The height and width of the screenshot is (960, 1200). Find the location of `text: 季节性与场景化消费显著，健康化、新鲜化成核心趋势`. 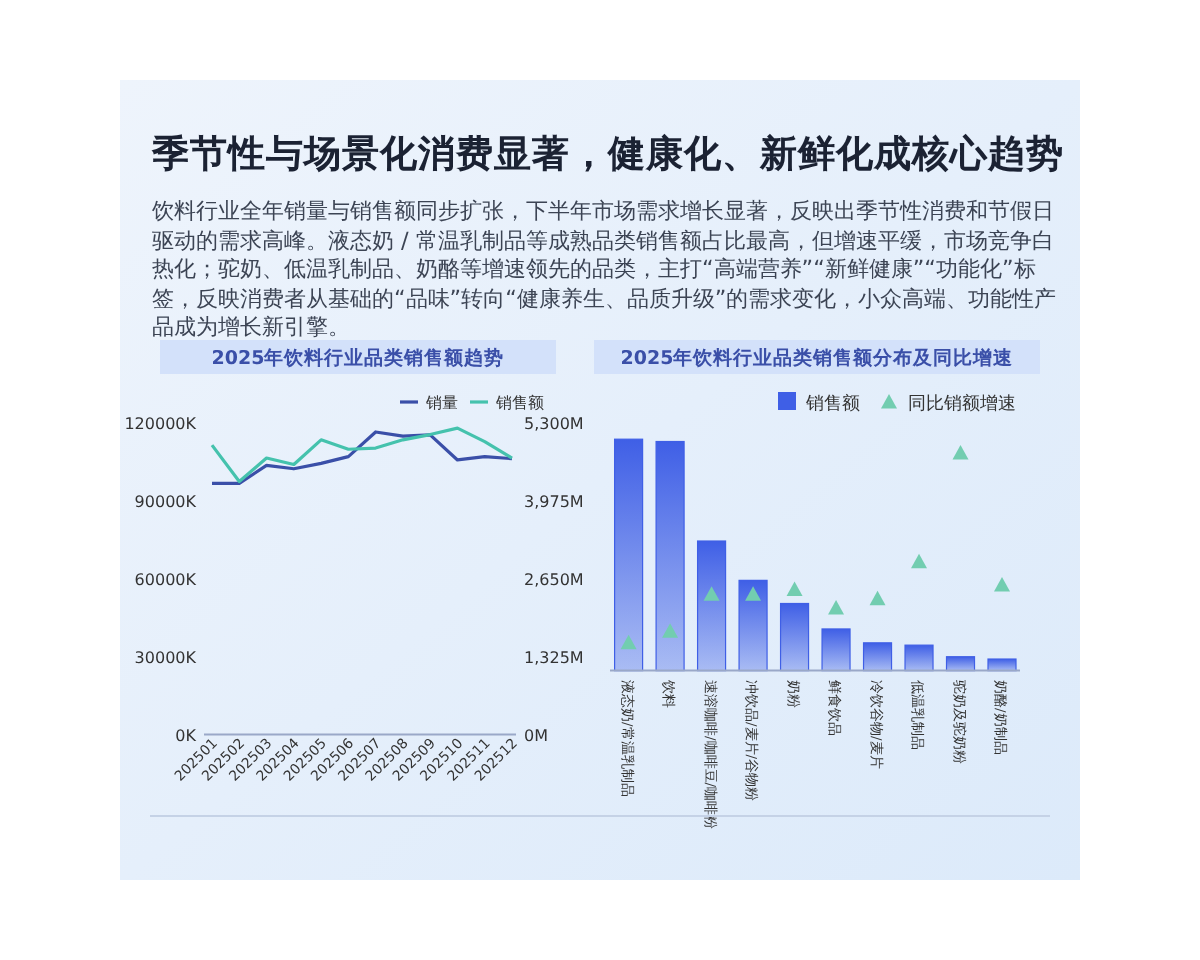

text: 季节性与场景化消费显著，健康化、新鲜化成核心趋势 is located at coordinates (608, 156).